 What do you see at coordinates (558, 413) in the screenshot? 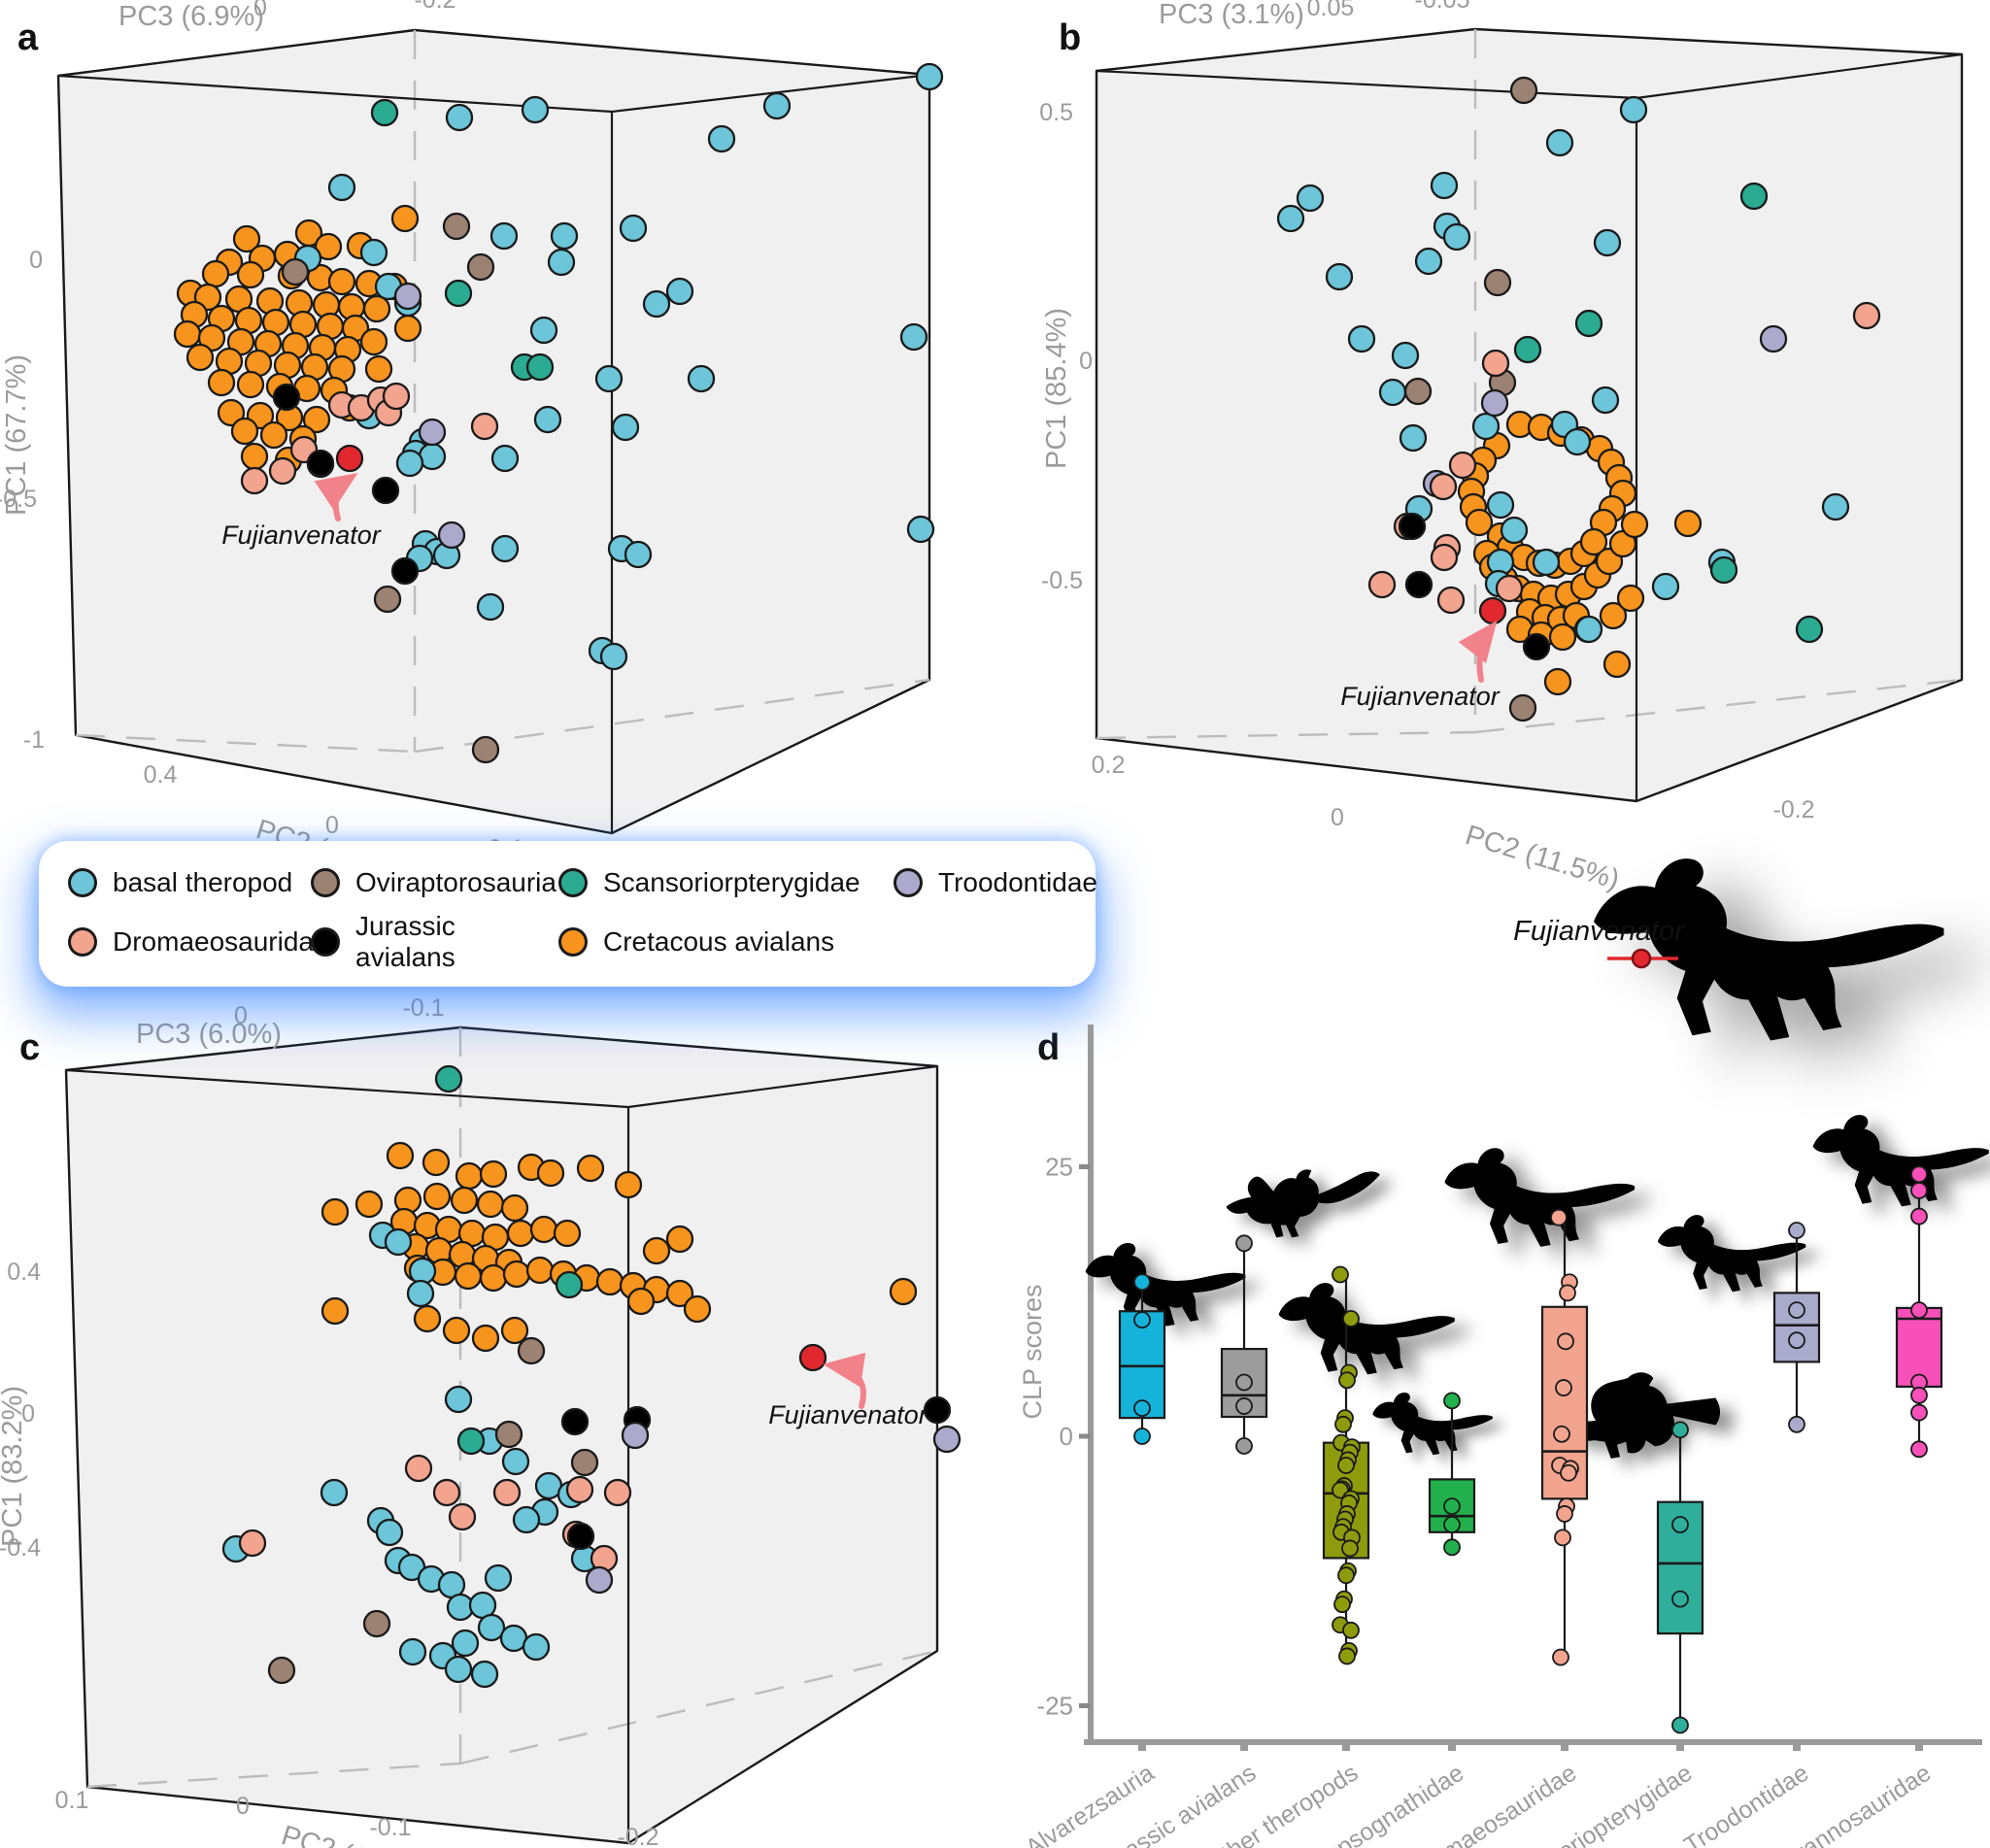
I see `points-a` at bounding box center [558, 413].